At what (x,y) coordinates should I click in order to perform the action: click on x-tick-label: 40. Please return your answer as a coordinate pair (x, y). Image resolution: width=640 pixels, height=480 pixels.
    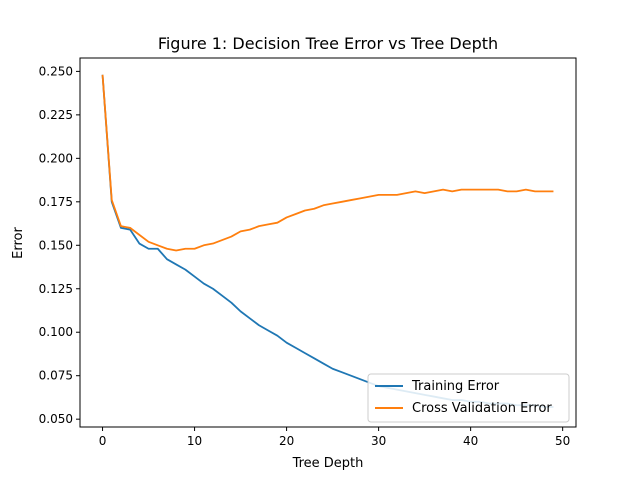
    Looking at the image, I should click on (470, 441).